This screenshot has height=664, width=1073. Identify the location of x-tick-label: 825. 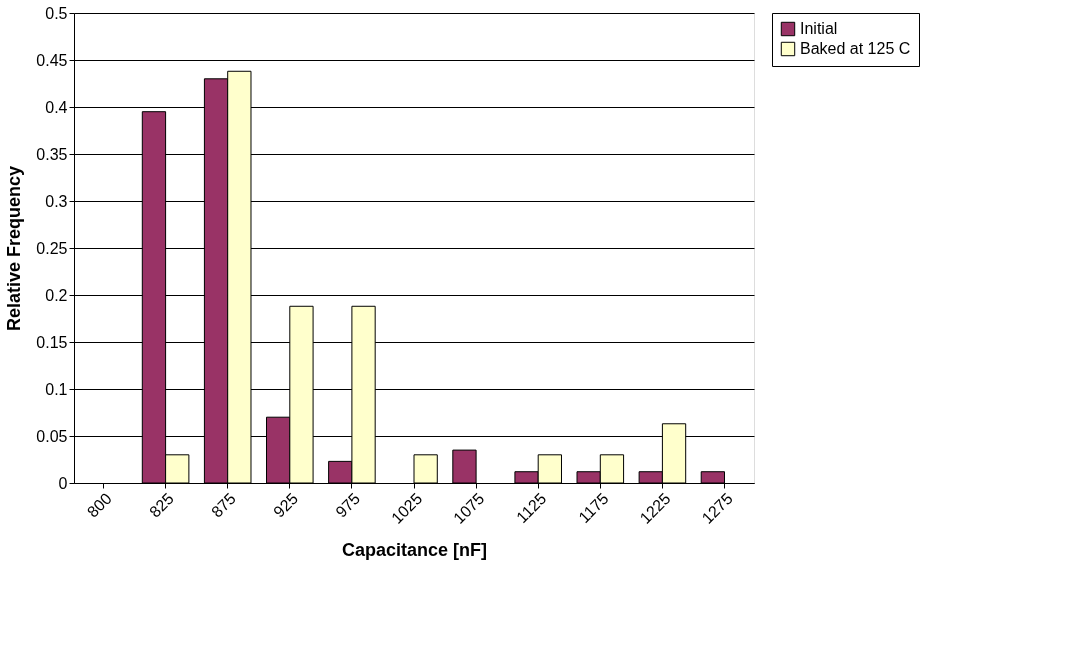
(161, 505).